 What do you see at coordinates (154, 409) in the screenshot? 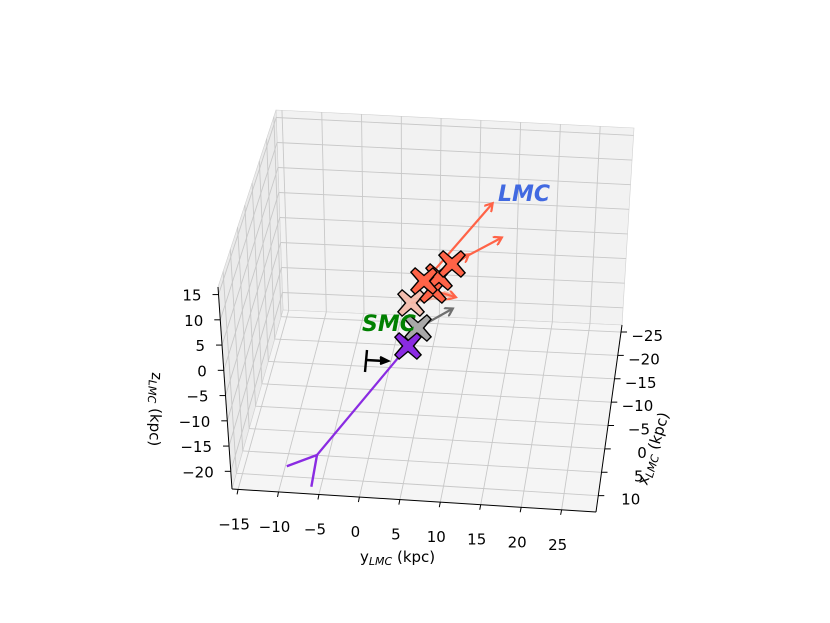
I see `z-axis-label: zLMC (kpc)` at bounding box center [154, 409].